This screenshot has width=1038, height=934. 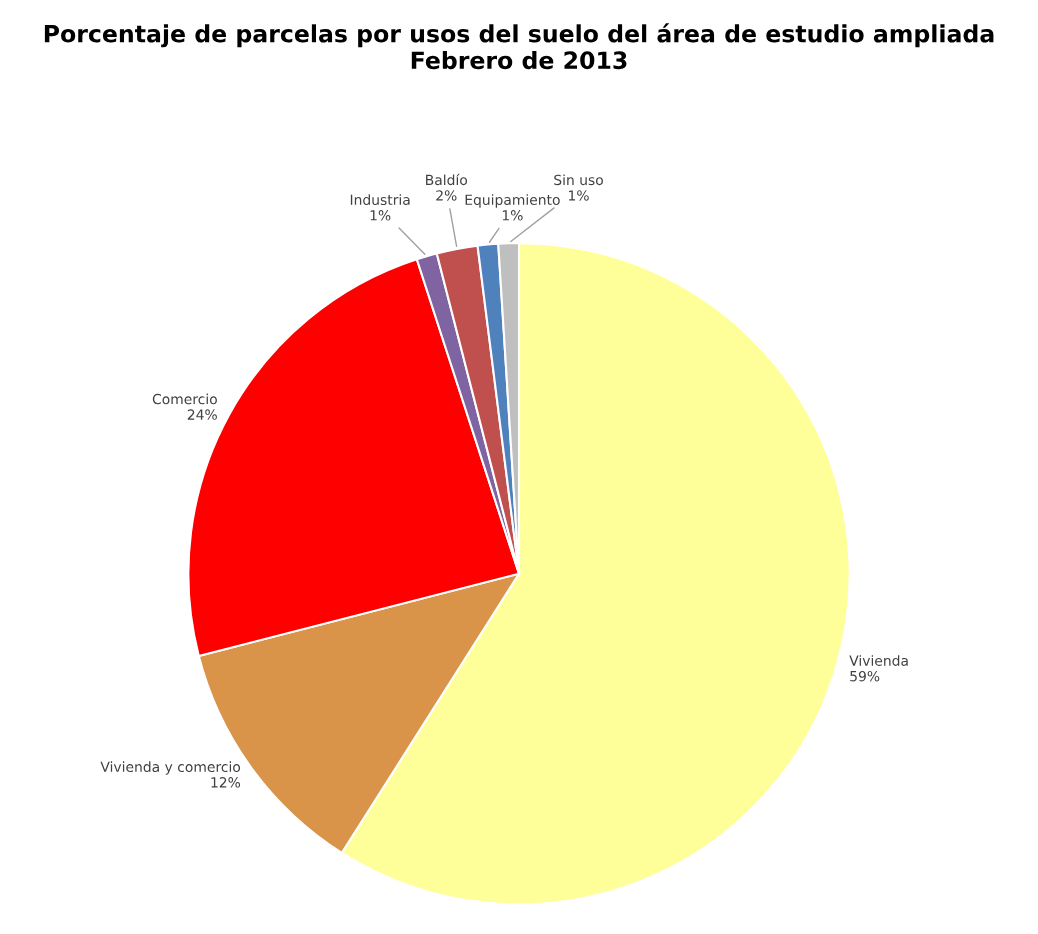 I want to click on chart-title: Porcentaje de parcelas por usos del suelo del área de estudio ampliada Febrero de 2013, so click(x=519, y=46).